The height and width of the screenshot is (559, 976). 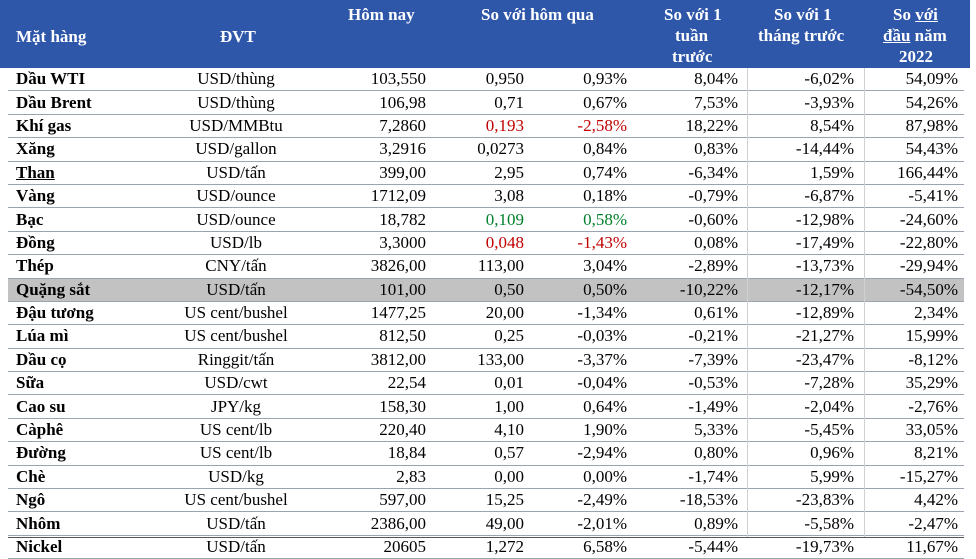 I want to click on week-change-cell: 0,61%, so click(x=716, y=313).